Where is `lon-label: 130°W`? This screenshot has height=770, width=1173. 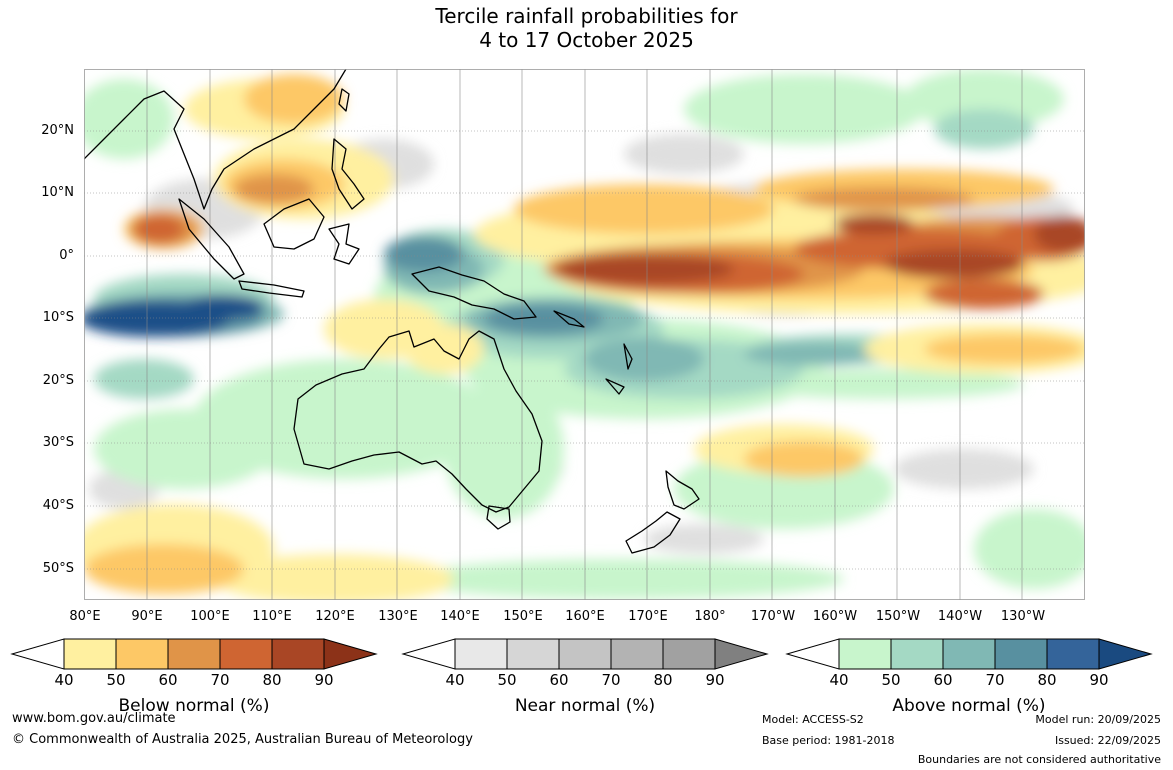 lon-label: 130°W is located at coordinates (1023, 616).